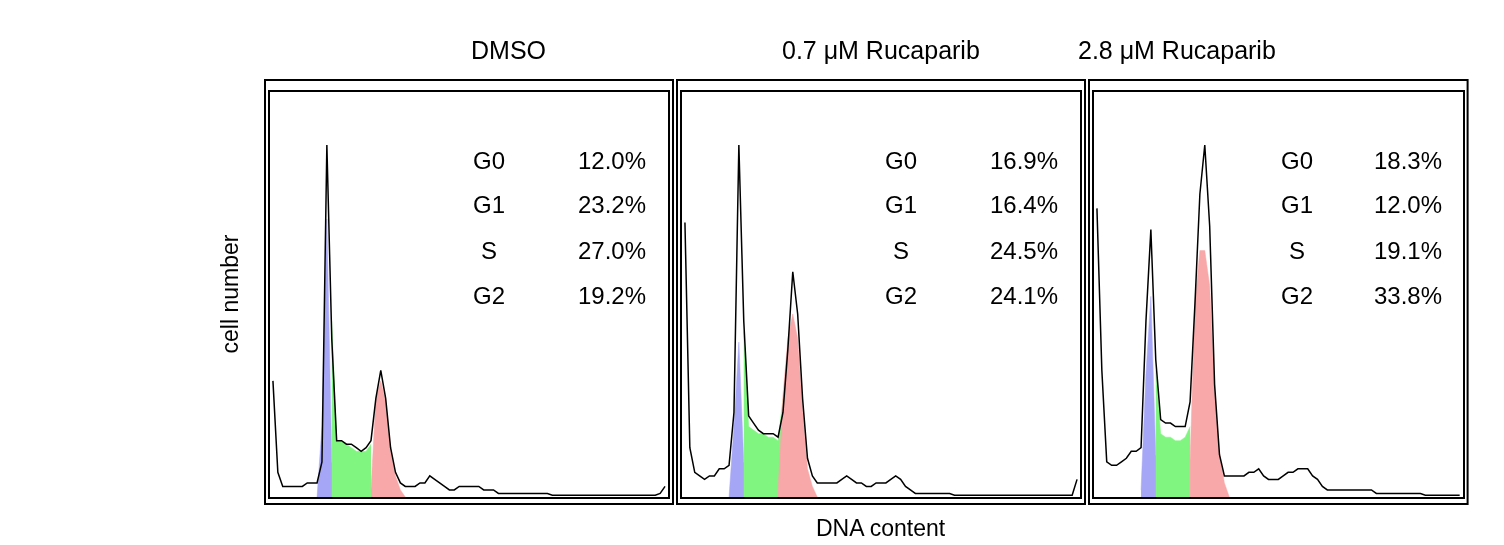  I want to click on annotation: 19.1%, so click(1408, 250).